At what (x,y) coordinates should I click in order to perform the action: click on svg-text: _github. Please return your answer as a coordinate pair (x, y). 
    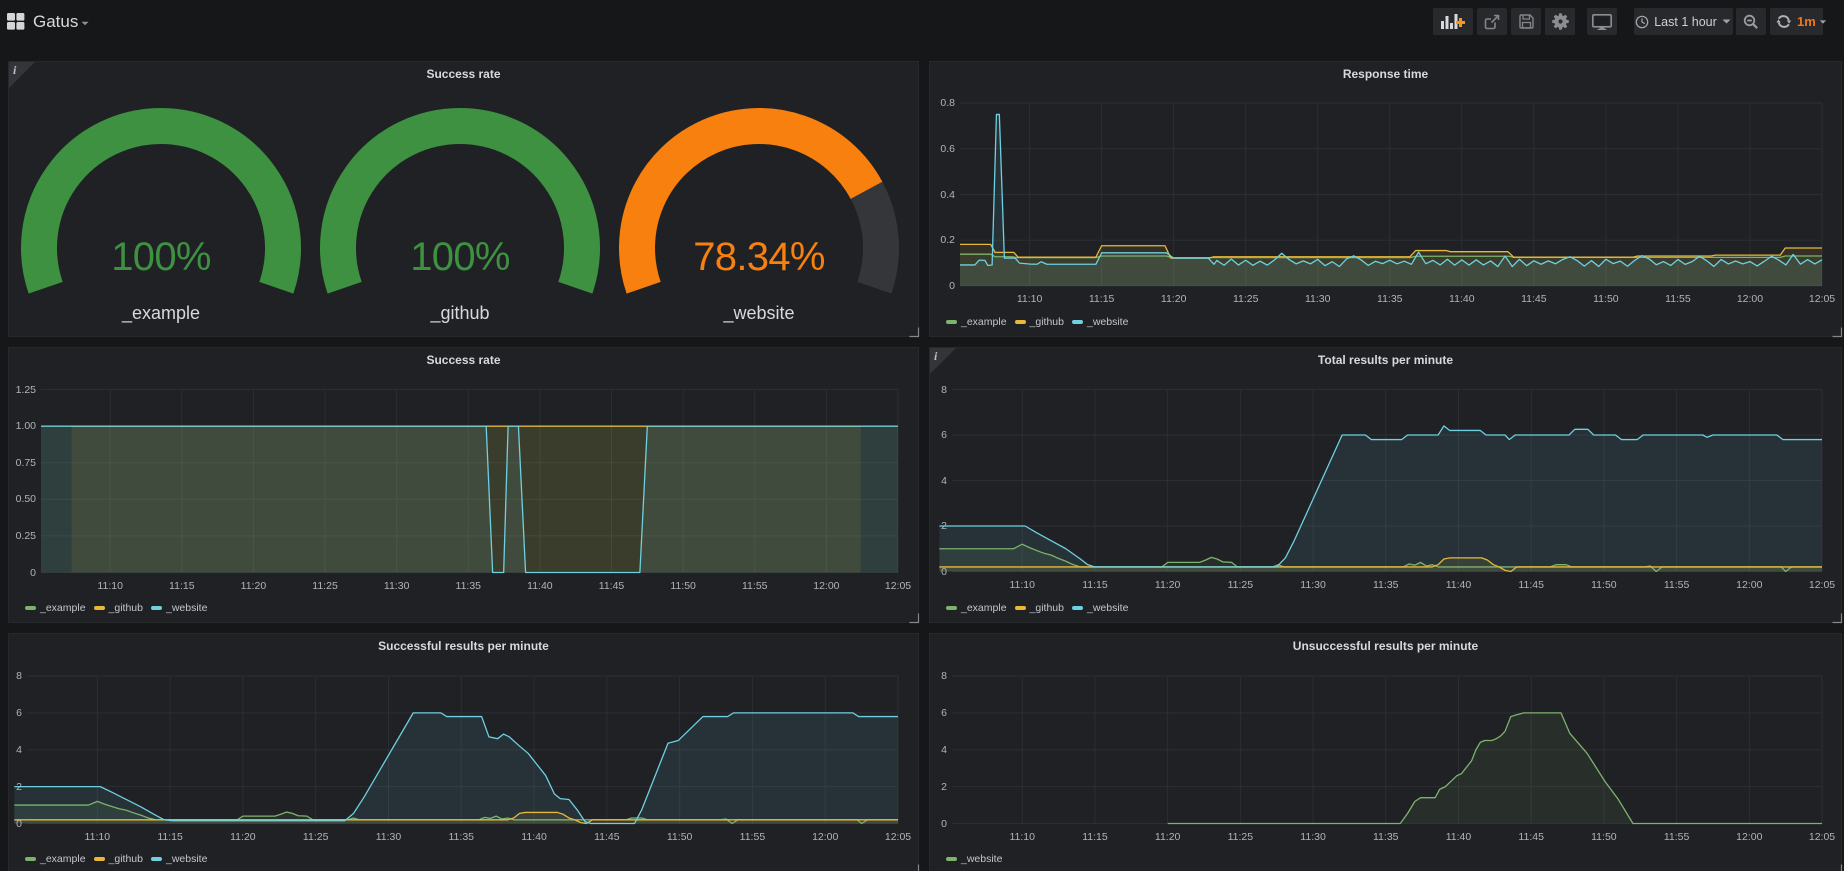
    Looking at the image, I should click on (459, 313).